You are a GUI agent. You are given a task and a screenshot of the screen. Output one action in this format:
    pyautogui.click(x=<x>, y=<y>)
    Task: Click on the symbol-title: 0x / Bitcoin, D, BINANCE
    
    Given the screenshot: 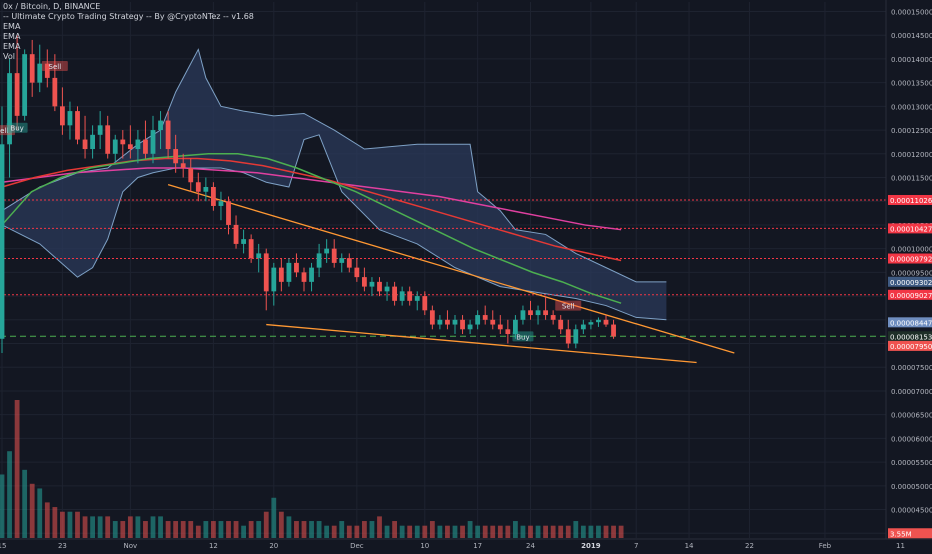 What is the action you would take?
    pyautogui.click(x=52, y=6)
    